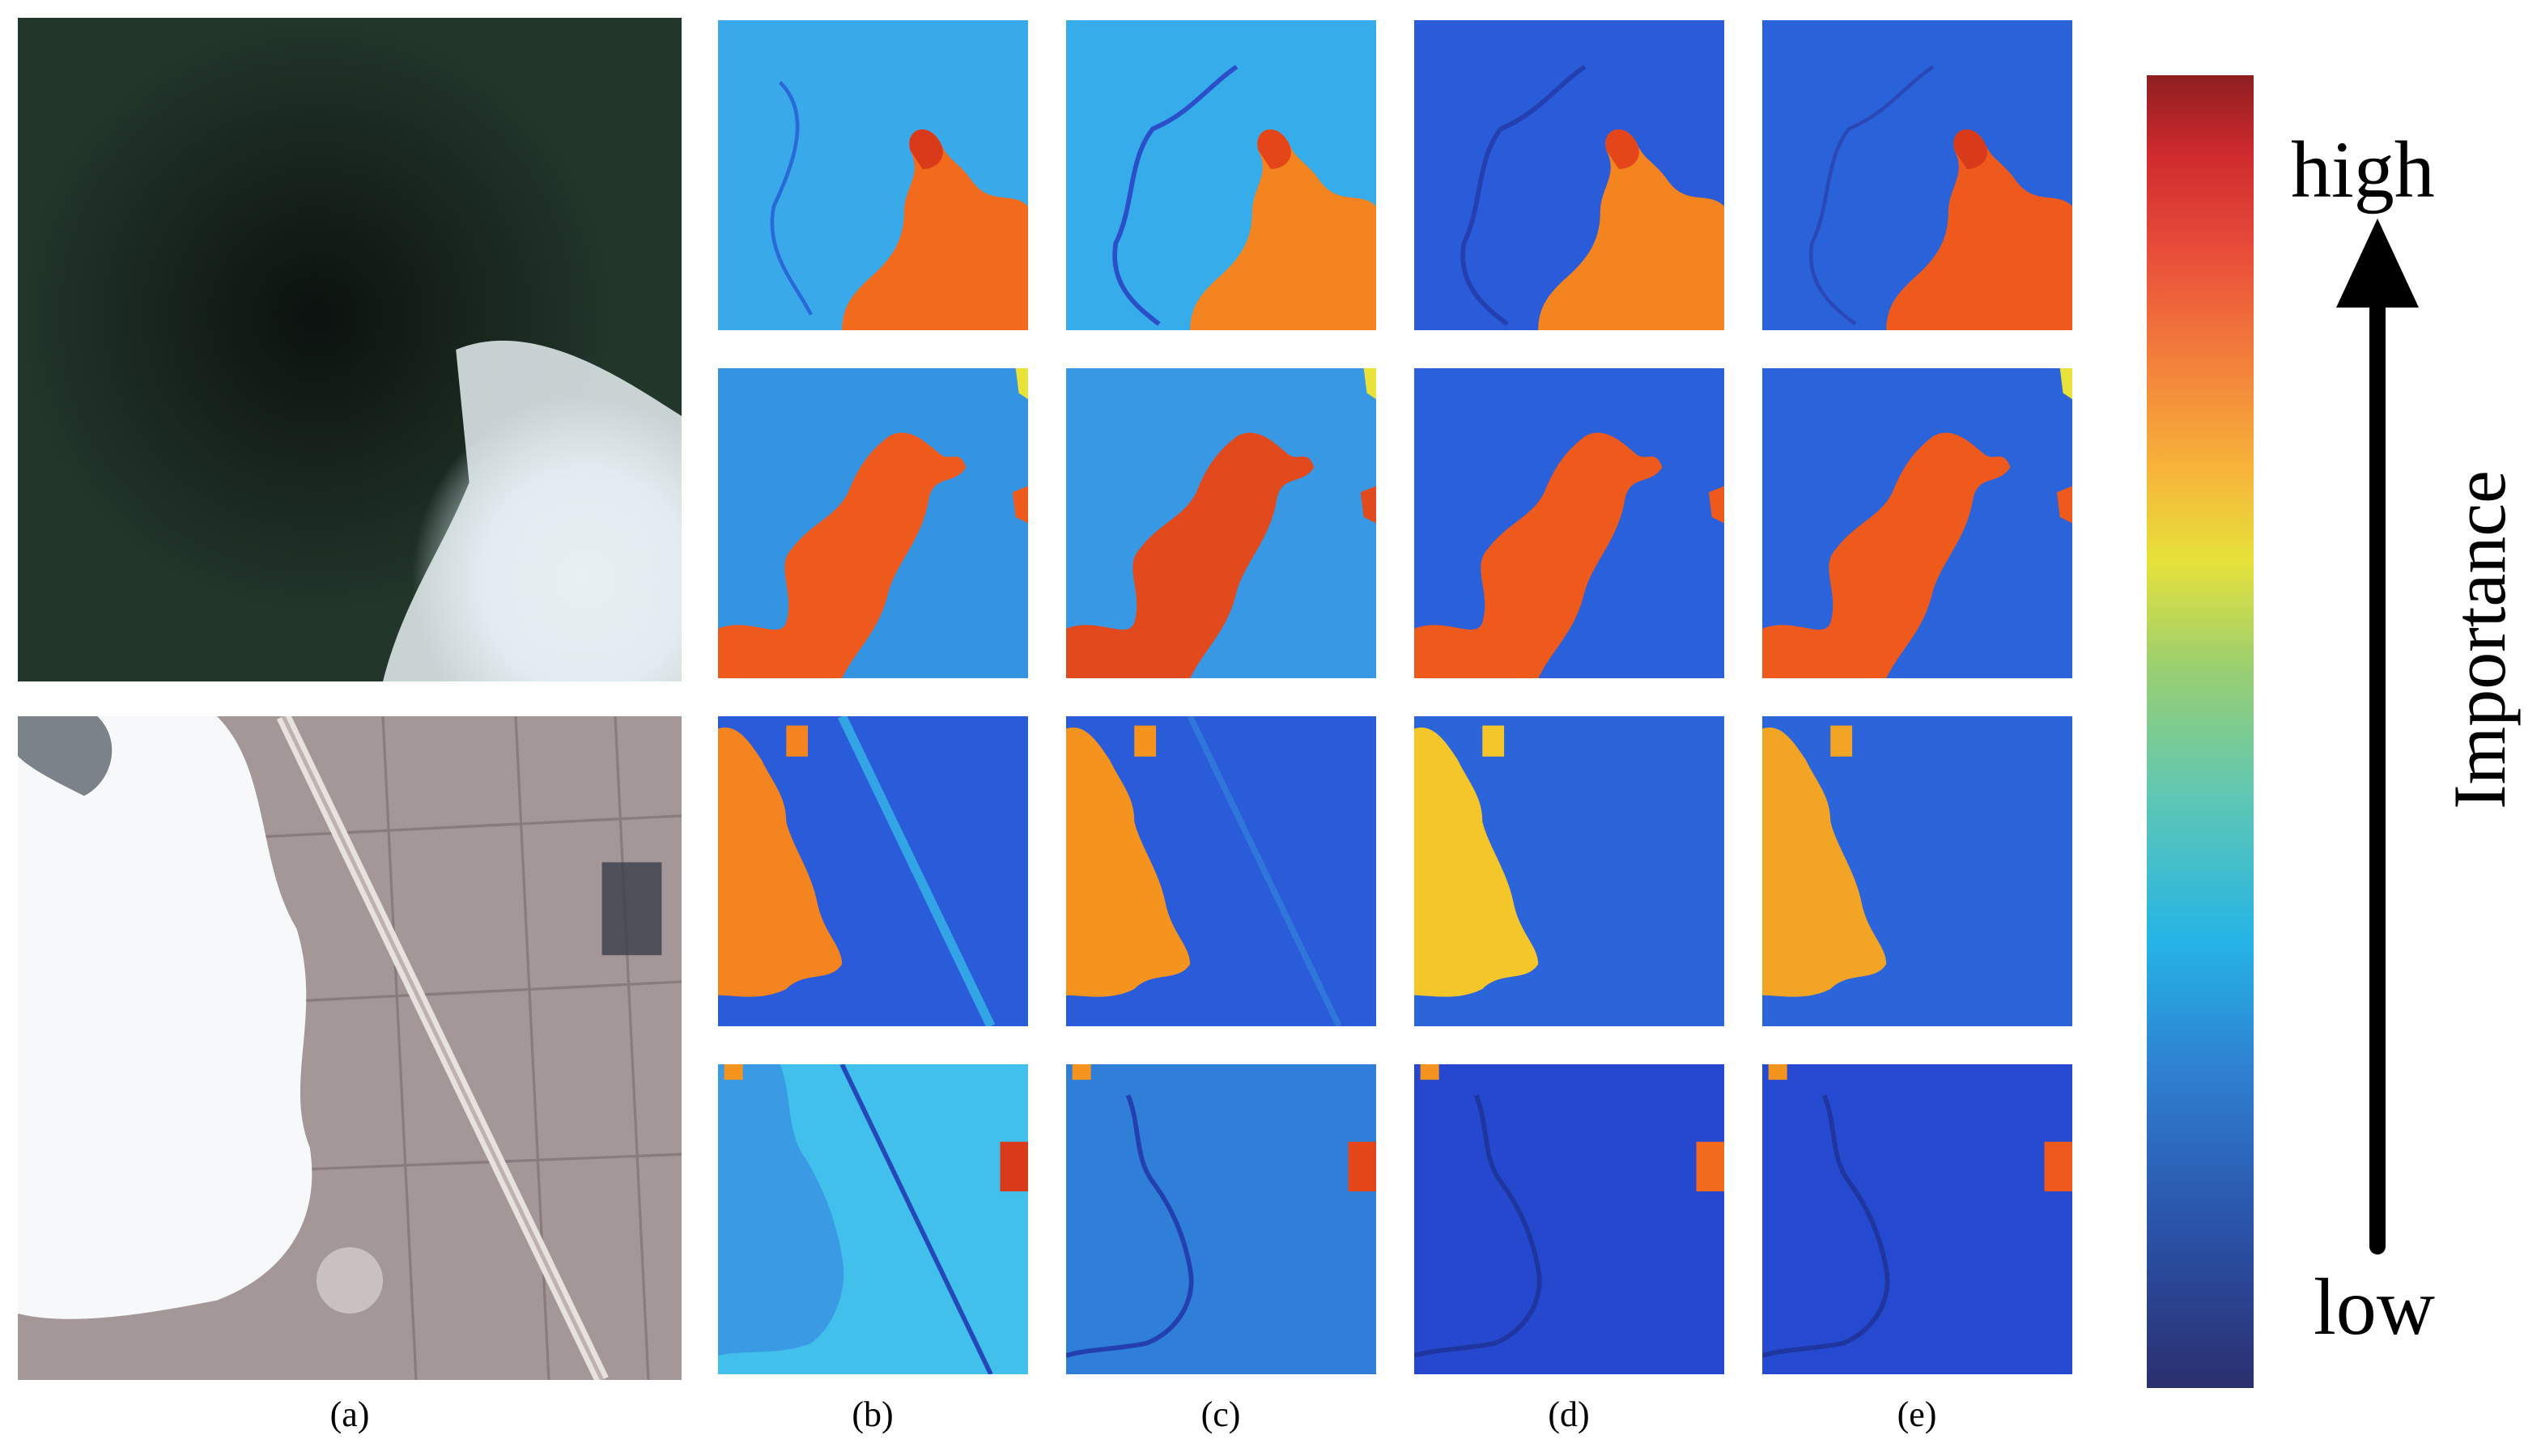 This screenshot has height=1456, width=2541. I want to click on importance-map-e-row1, so click(1917, 175).